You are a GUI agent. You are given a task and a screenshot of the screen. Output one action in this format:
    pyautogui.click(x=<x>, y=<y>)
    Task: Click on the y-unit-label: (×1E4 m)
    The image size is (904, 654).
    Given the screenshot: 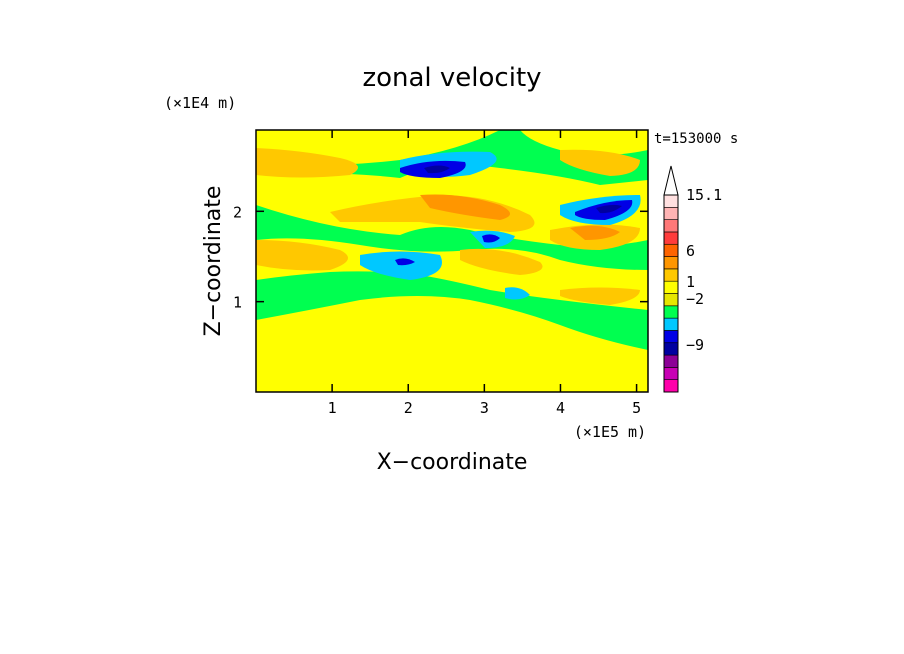 What is the action you would take?
    pyautogui.click(x=200, y=103)
    